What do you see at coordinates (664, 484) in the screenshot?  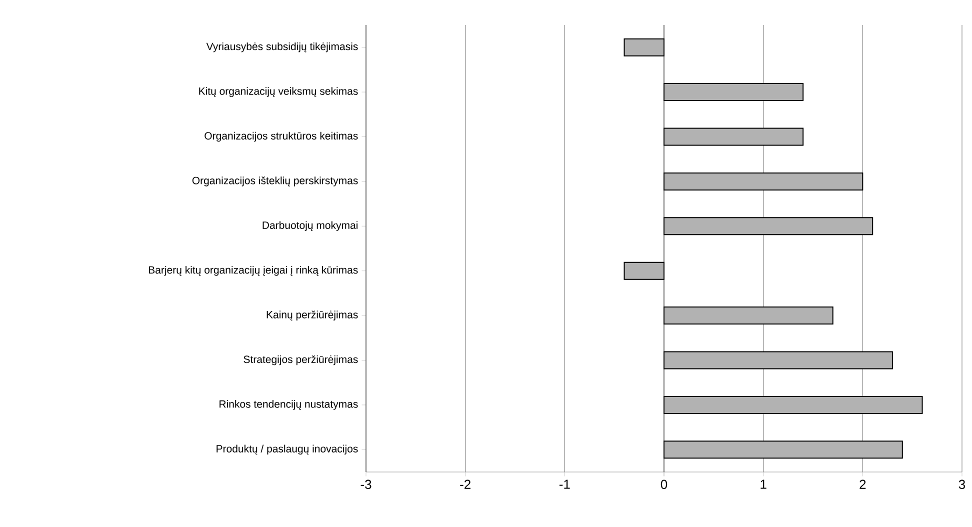 I see `x-tick-label: 0` at bounding box center [664, 484].